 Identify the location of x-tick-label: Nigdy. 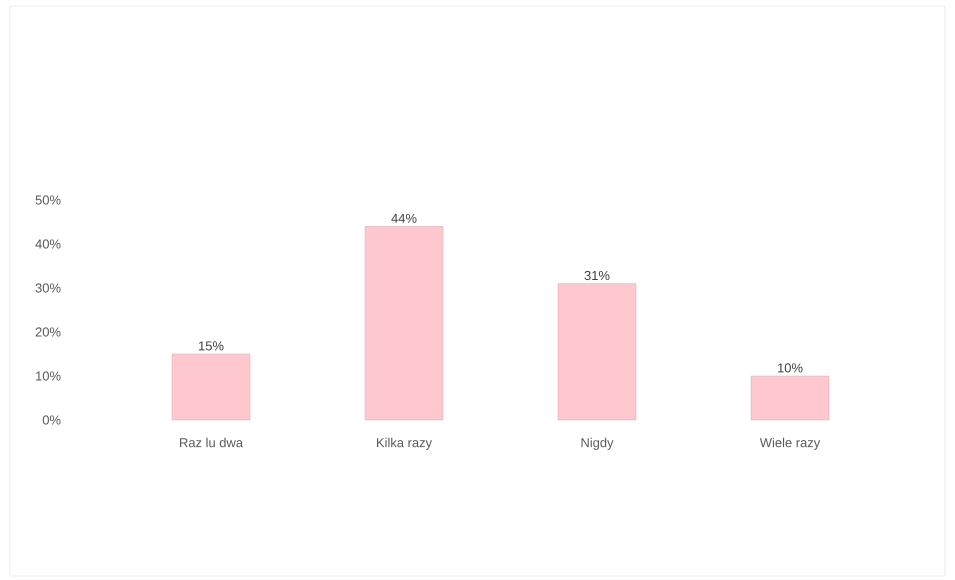
(598, 444).